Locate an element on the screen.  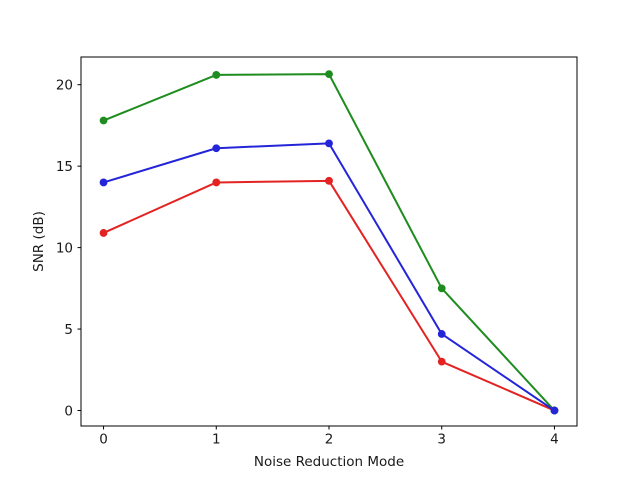
x-axis-tick-label: 3 is located at coordinates (441, 440).